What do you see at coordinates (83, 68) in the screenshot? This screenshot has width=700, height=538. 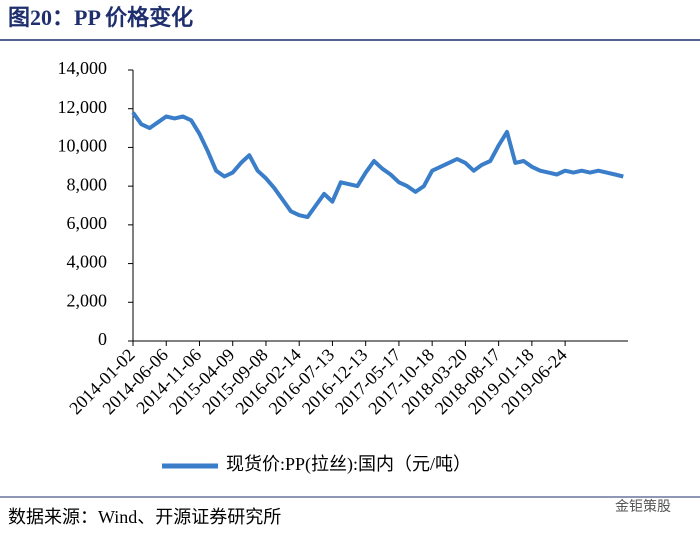 I see `y-tick-label: 14,000` at bounding box center [83, 68].